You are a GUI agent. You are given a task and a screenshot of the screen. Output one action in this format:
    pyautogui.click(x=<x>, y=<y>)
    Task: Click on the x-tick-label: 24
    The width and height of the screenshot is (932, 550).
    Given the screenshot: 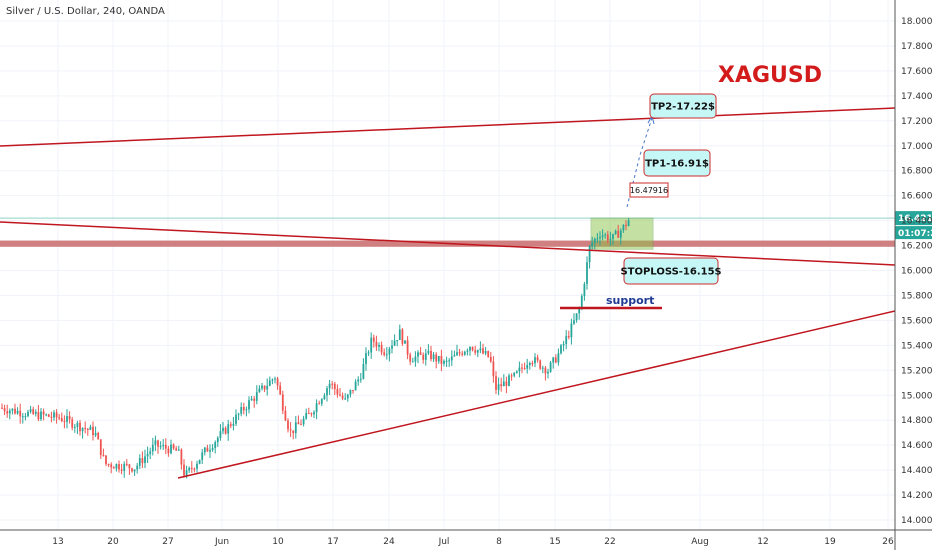 What is the action you would take?
    pyautogui.click(x=389, y=542)
    